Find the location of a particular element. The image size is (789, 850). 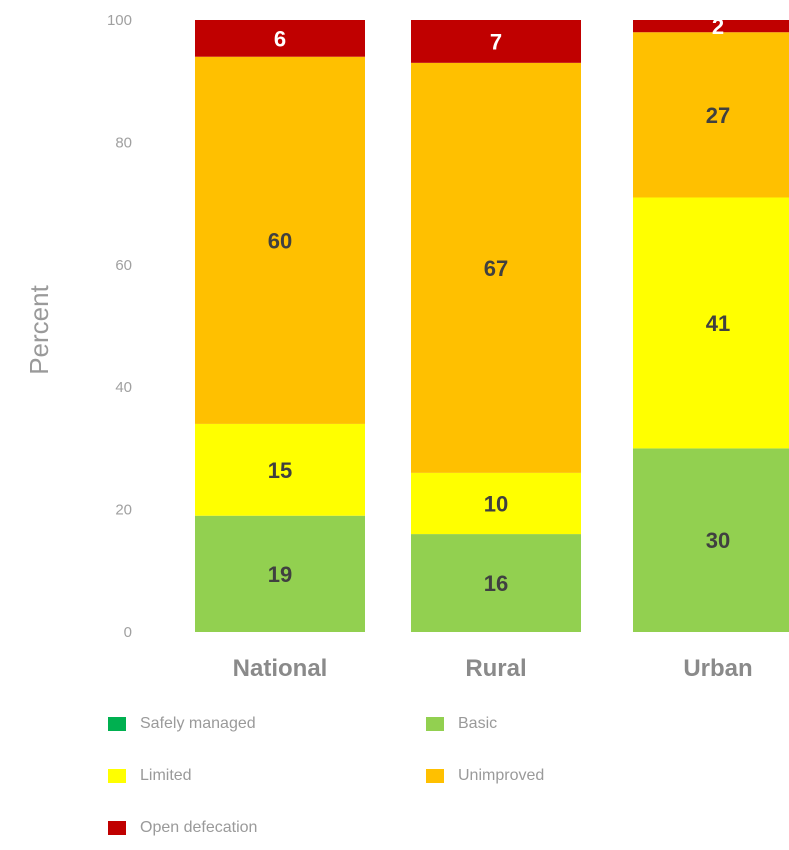

bar-data-label: 15 is located at coordinates (280, 470).